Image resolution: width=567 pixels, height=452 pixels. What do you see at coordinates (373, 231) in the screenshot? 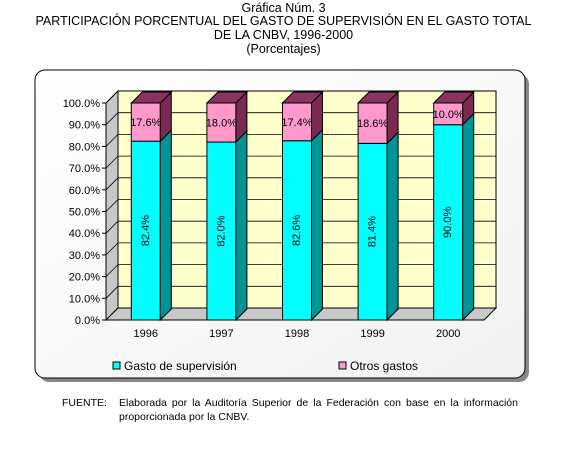
I see `data-label: 81.4%` at bounding box center [373, 231].